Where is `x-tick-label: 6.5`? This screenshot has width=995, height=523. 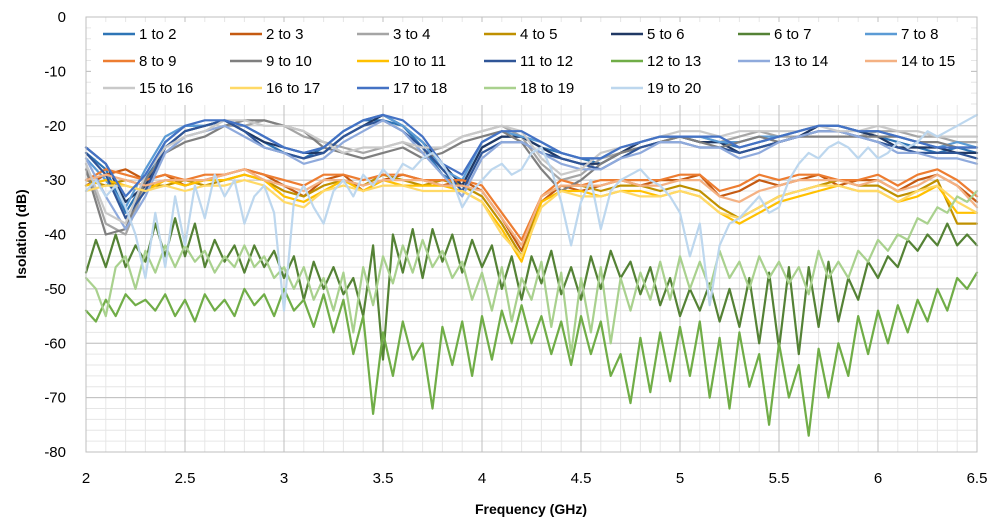 x-tick-label: 6.5 is located at coordinates (977, 478).